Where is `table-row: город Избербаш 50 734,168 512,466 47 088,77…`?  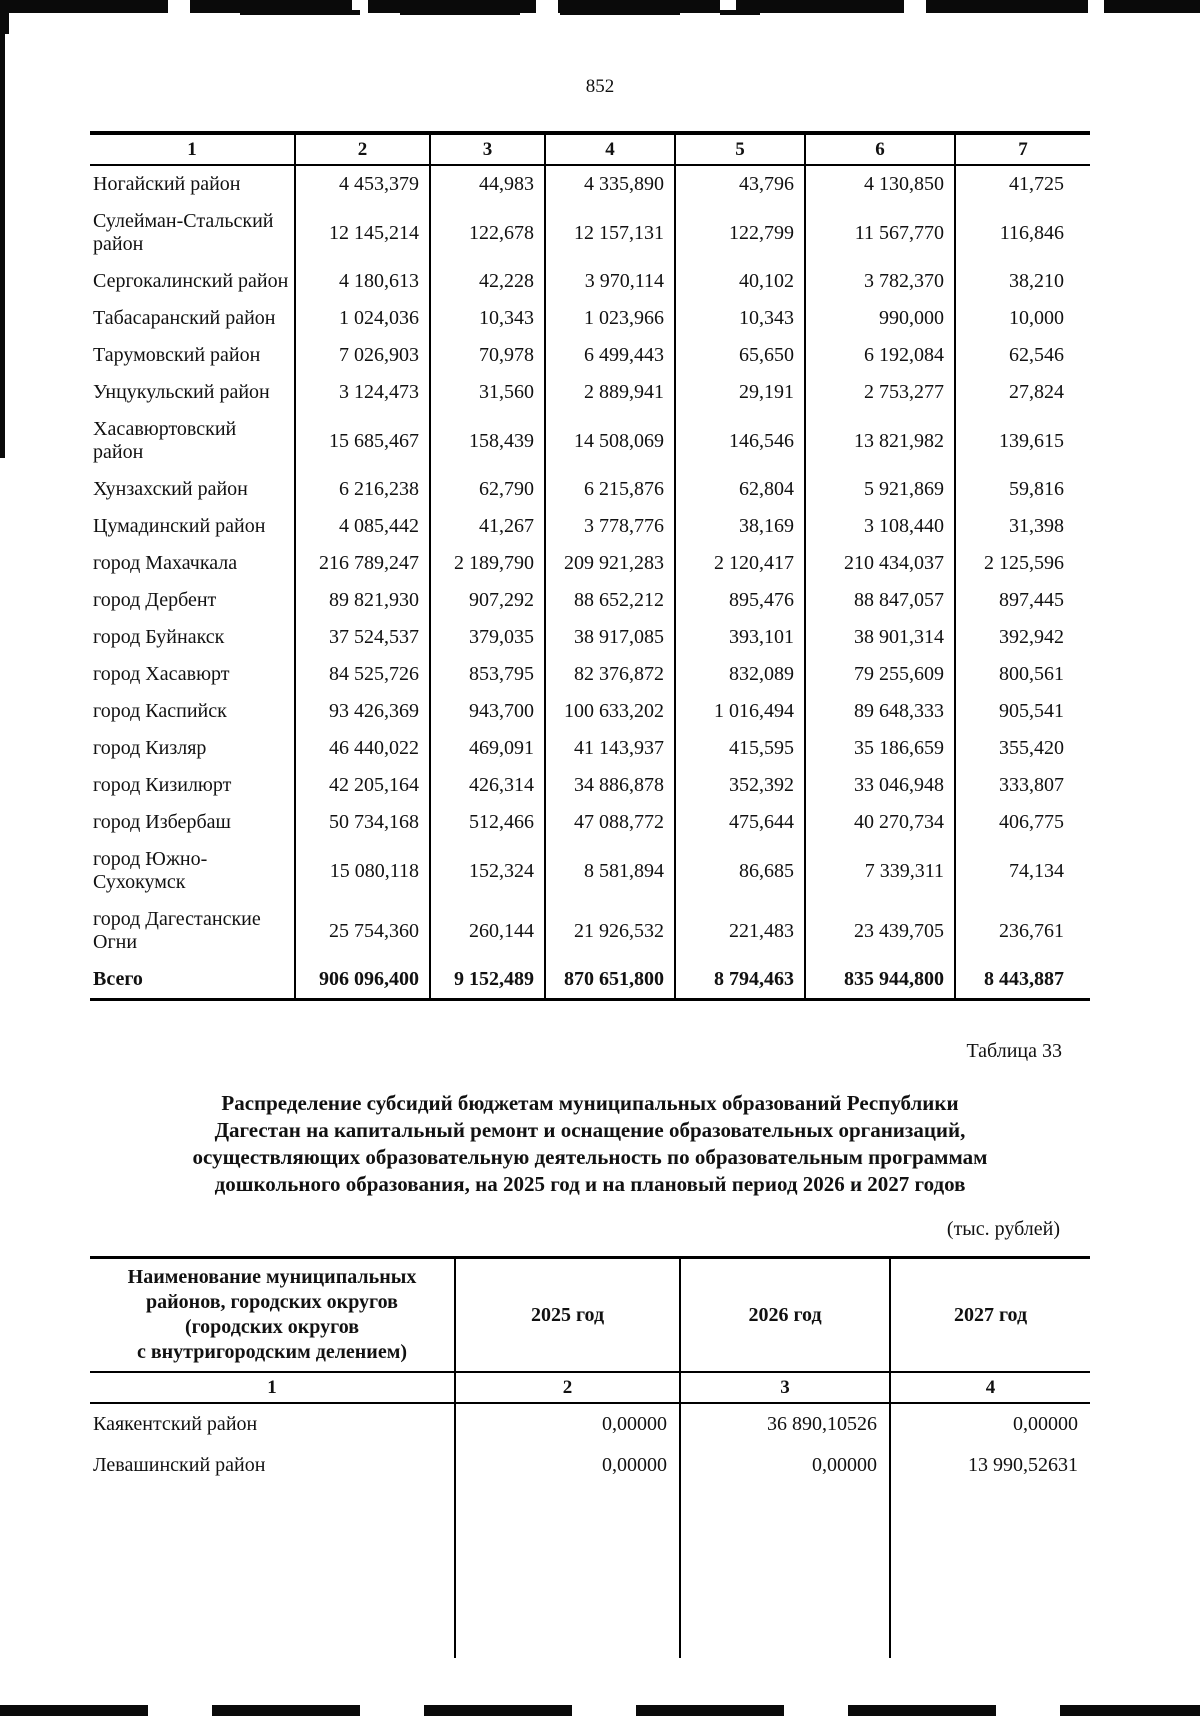 table-row: город Избербаш 50 734,168 512,466 47 088,77… is located at coordinates (590, 822).